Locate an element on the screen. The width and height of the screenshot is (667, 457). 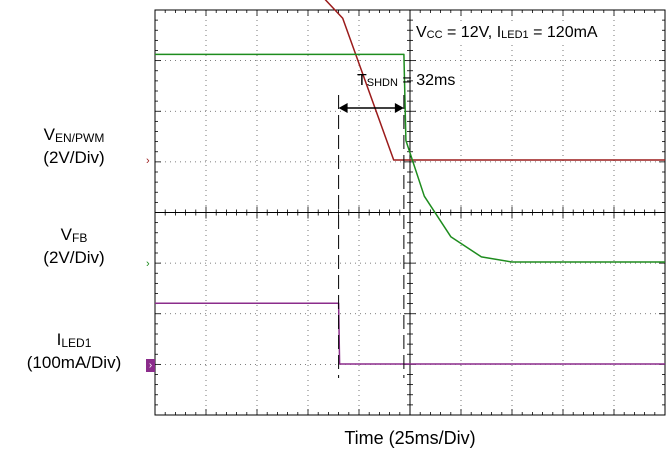
vfb-ground-marker-icon: › is located at coordinates (148, 264).